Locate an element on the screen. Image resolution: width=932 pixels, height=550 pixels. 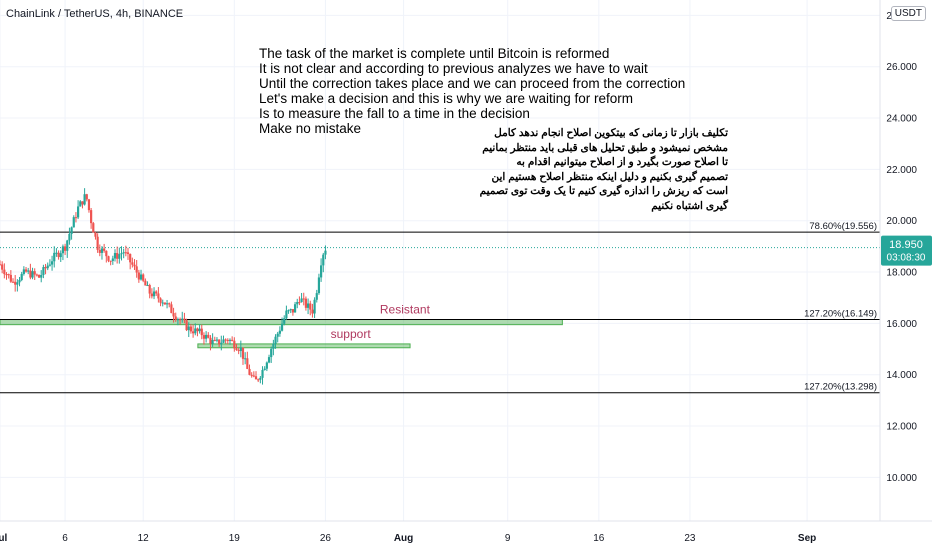
current-price-tag: 18.950 03:08:30 is located at coordinates (906, 250).